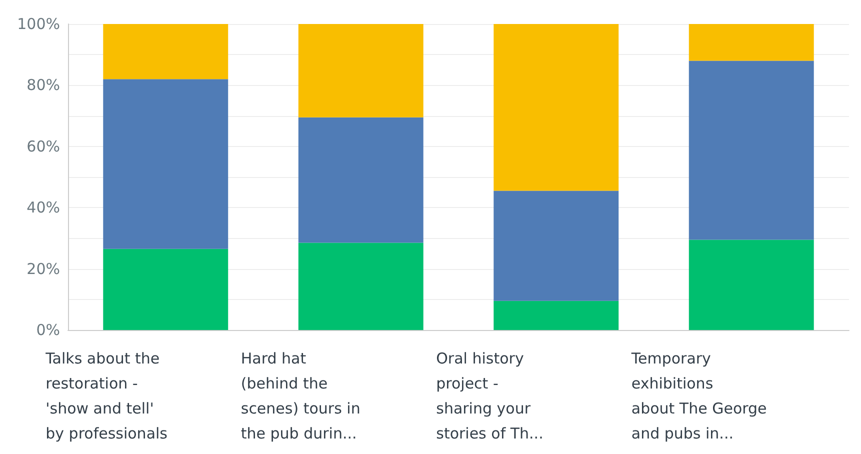 The width and height of the screenshot is (861, 454). I want to click on y-tick-label: 40%, so click(43, 207).